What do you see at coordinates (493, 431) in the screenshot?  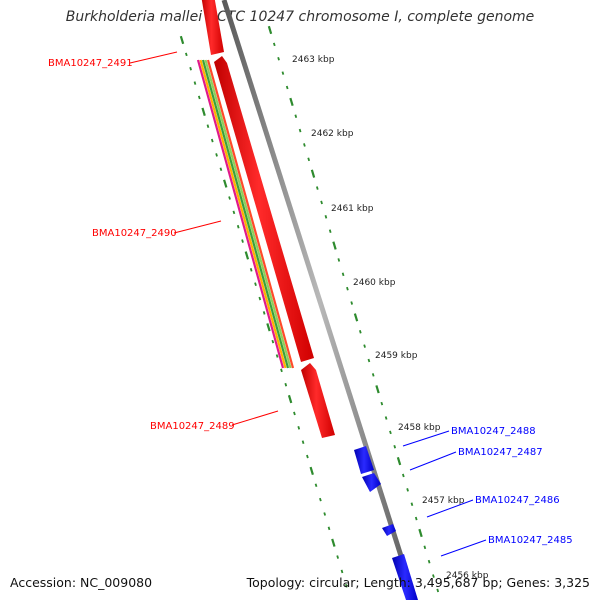 I see `gene-label-BMA10247_2488: BMA10247_2488` at bounding box center [493, 431].